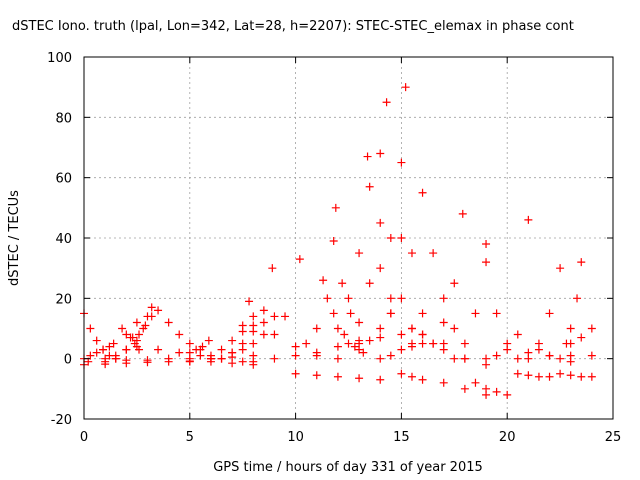  Describe the element at coordinates (61, 420) in the screenshot. I see `y-tick-label: -20` at that location.